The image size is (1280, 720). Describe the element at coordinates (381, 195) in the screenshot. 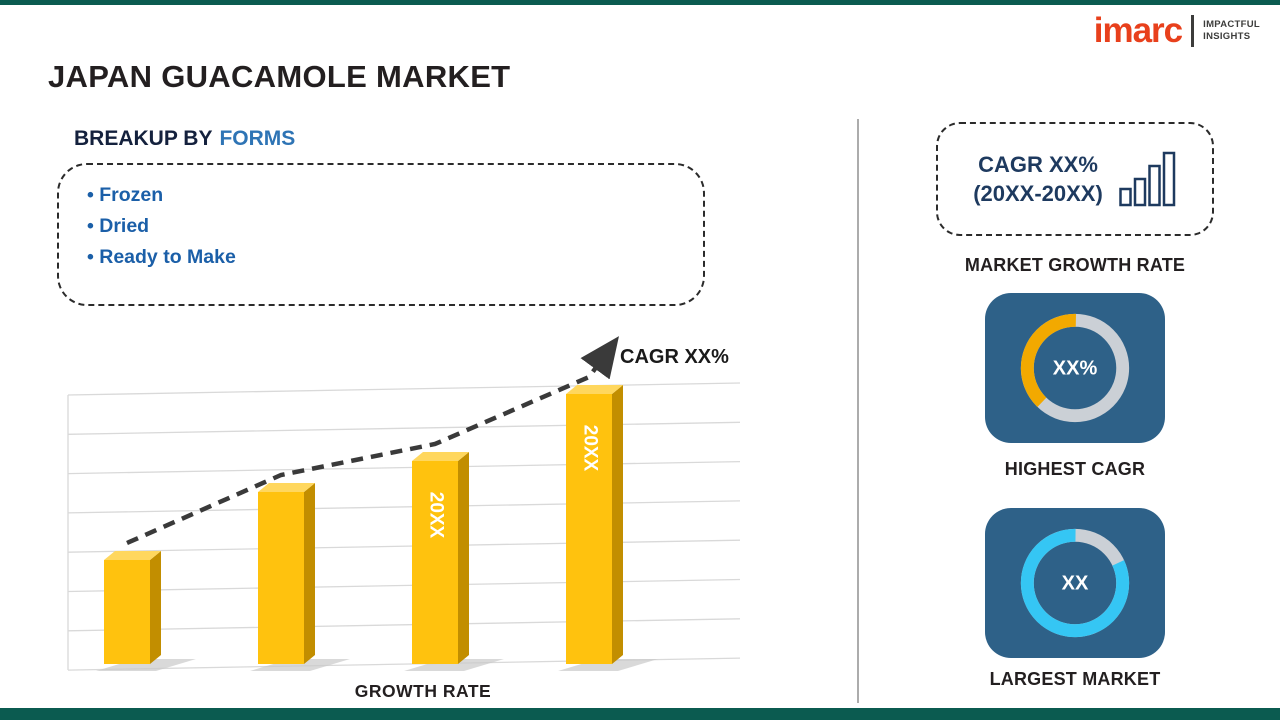

I see `list-item-frozen: Frozen` at that location.